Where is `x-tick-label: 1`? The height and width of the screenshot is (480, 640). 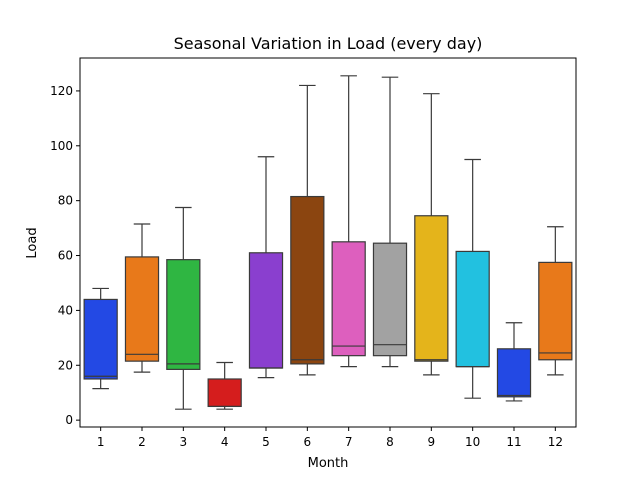
x-tick-label: 1 is located at coordinates (101, 442).